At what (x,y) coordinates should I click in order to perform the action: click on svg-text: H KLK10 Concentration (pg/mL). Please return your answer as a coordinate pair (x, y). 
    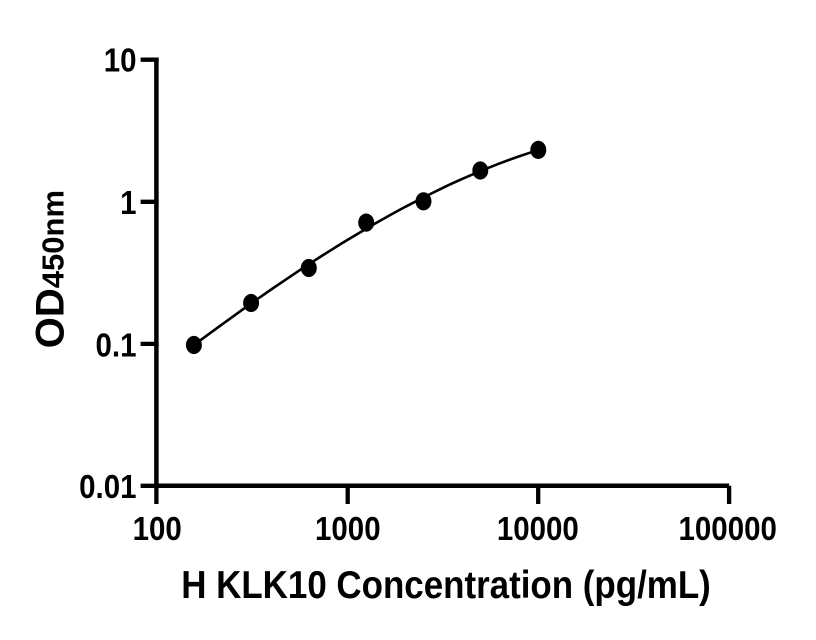
    Looking at the image, I should click on (446, 584).